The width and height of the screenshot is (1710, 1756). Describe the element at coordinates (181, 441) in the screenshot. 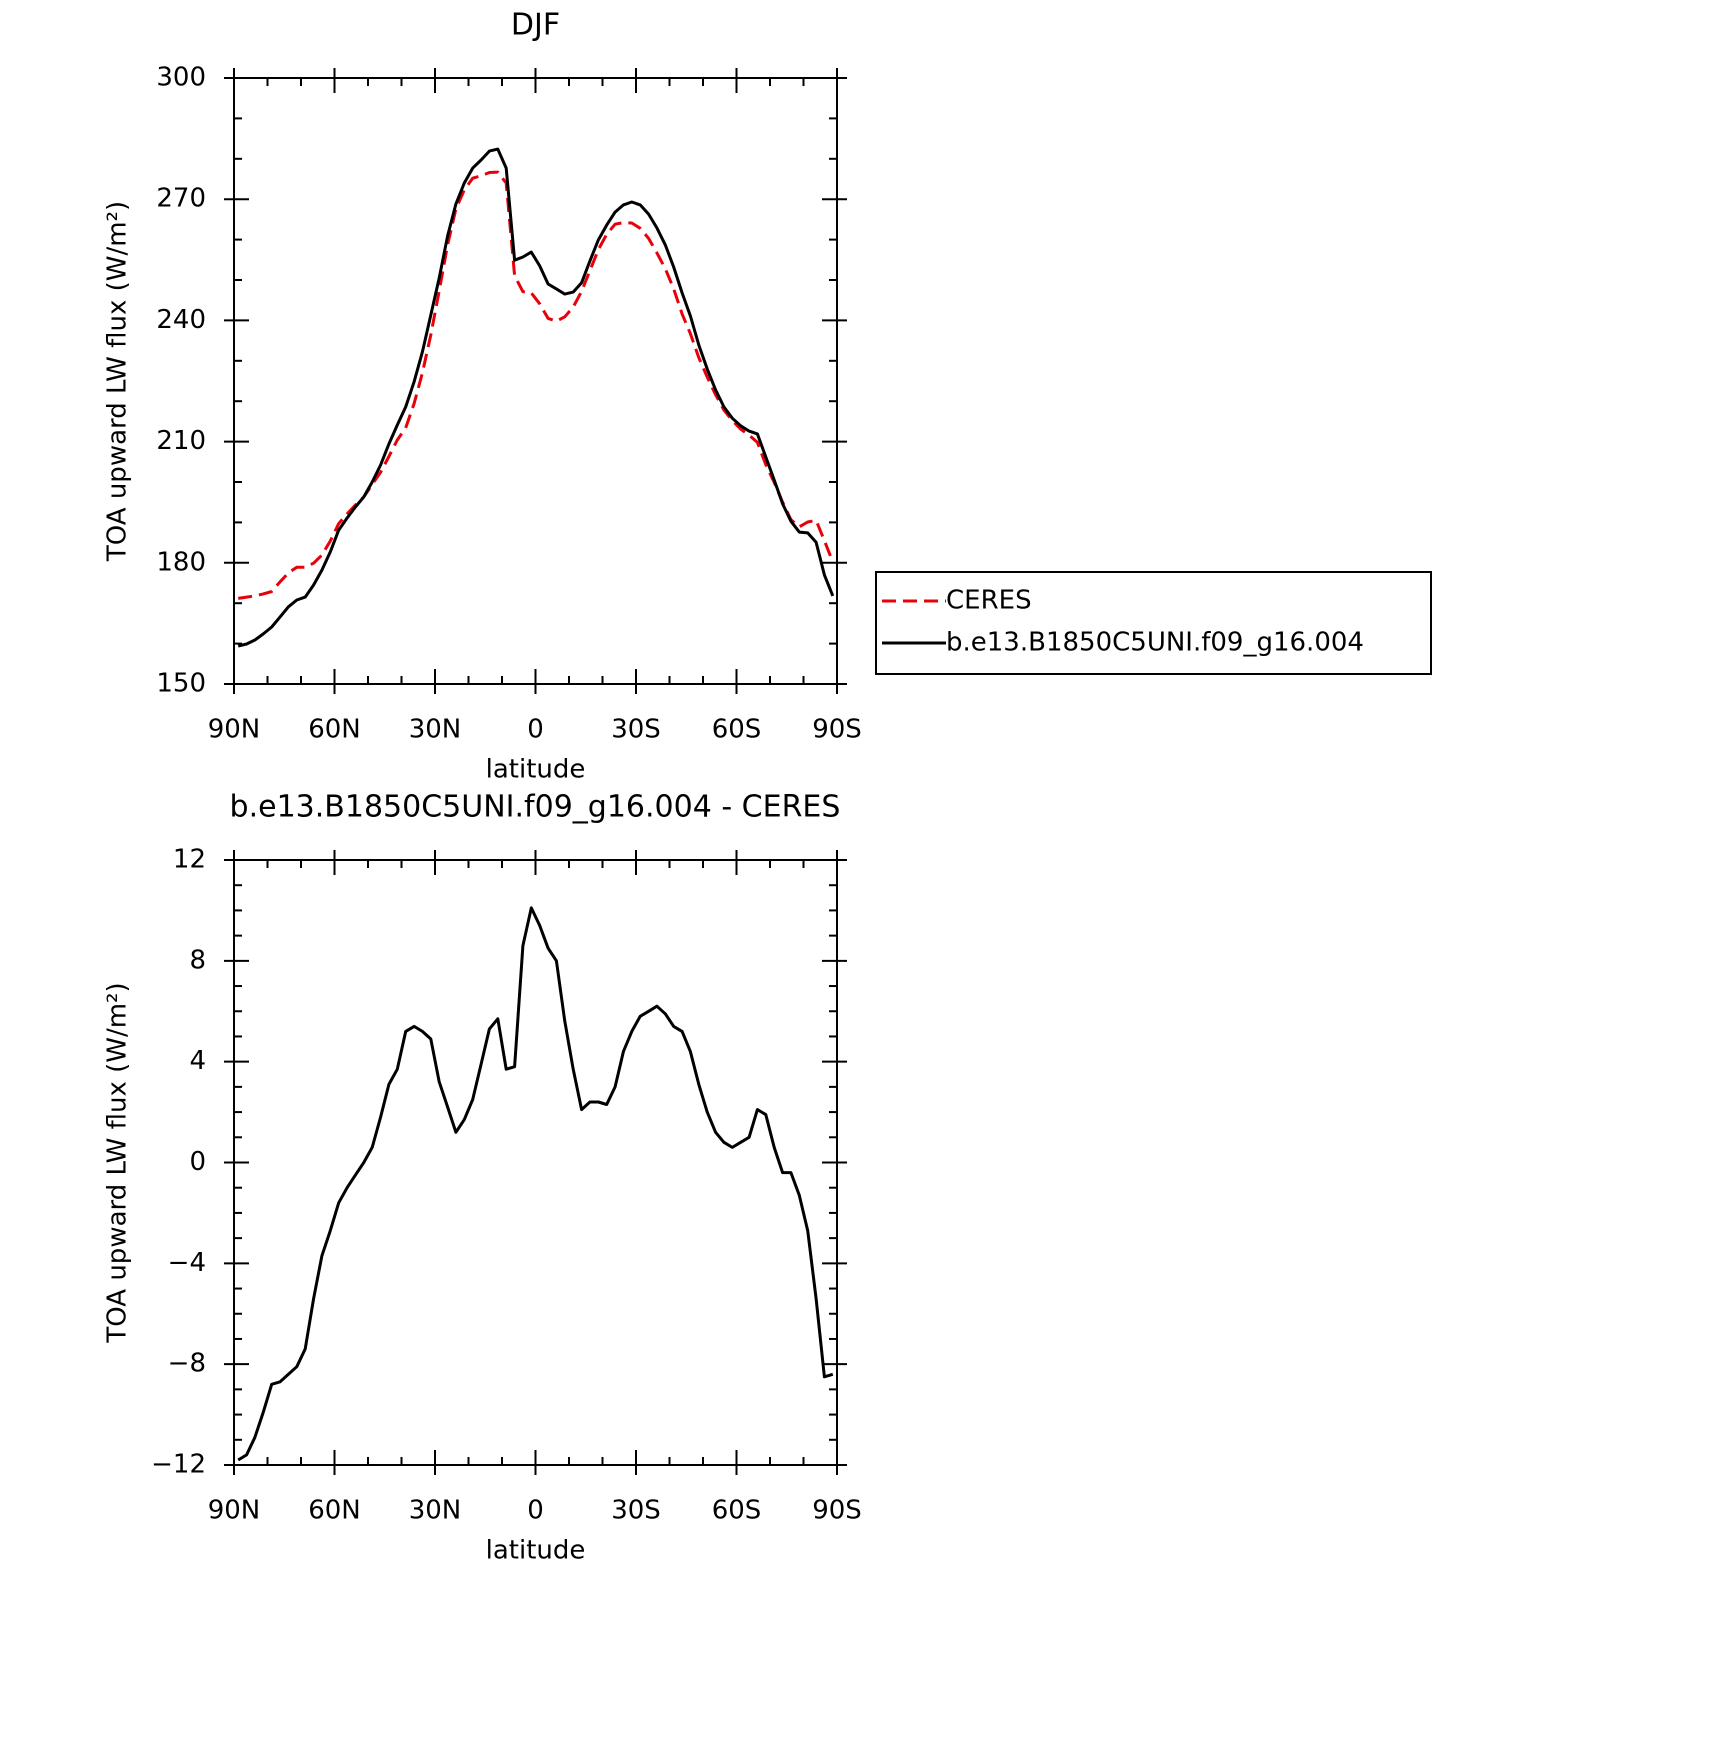

I see `y-tick-label: 210` at that location.